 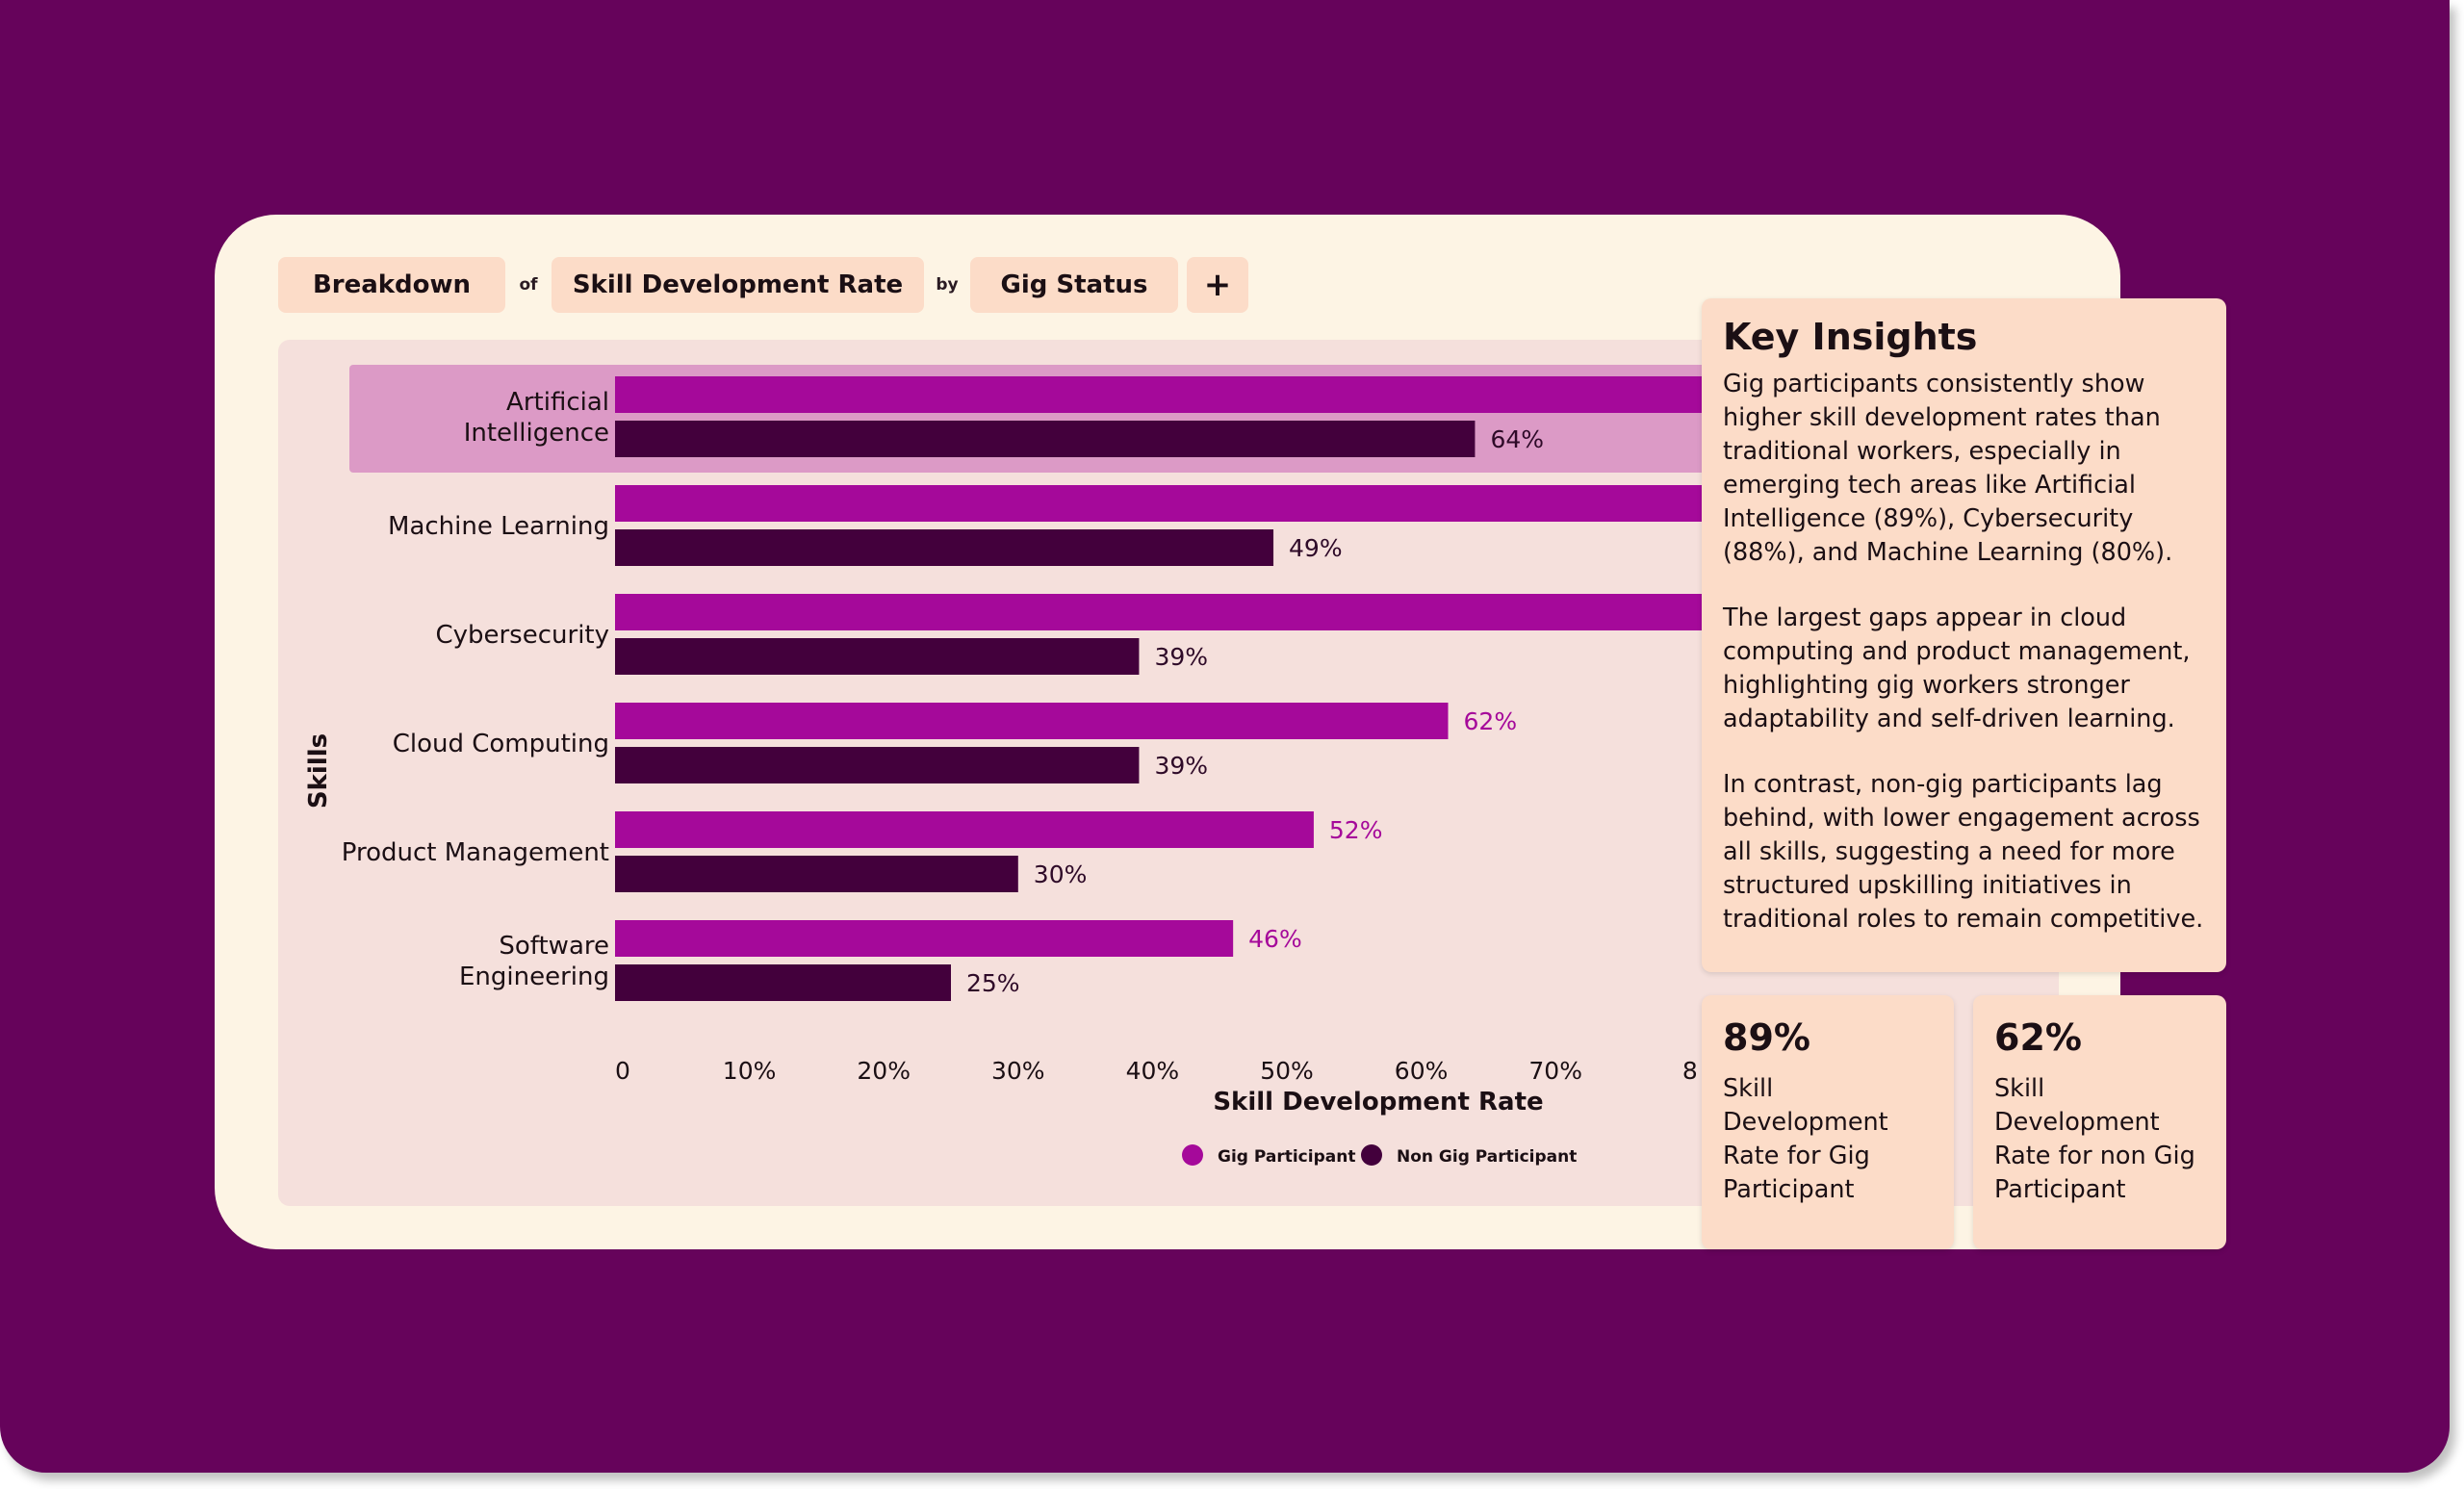 What do you see at coordinates (557, 402) in the screenshot?
I see `category-label: Artificial` at bounding box center [557, 402].